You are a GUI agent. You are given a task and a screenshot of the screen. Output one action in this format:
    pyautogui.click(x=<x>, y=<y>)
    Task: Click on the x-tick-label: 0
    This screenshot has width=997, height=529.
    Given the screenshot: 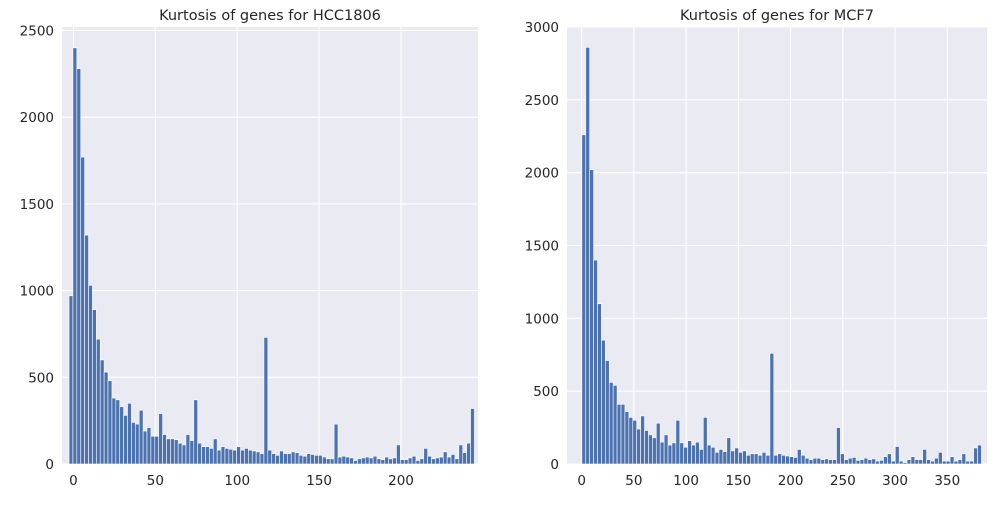 What is the action you would take?
    pyautogui.click(x=581, y=481)
    